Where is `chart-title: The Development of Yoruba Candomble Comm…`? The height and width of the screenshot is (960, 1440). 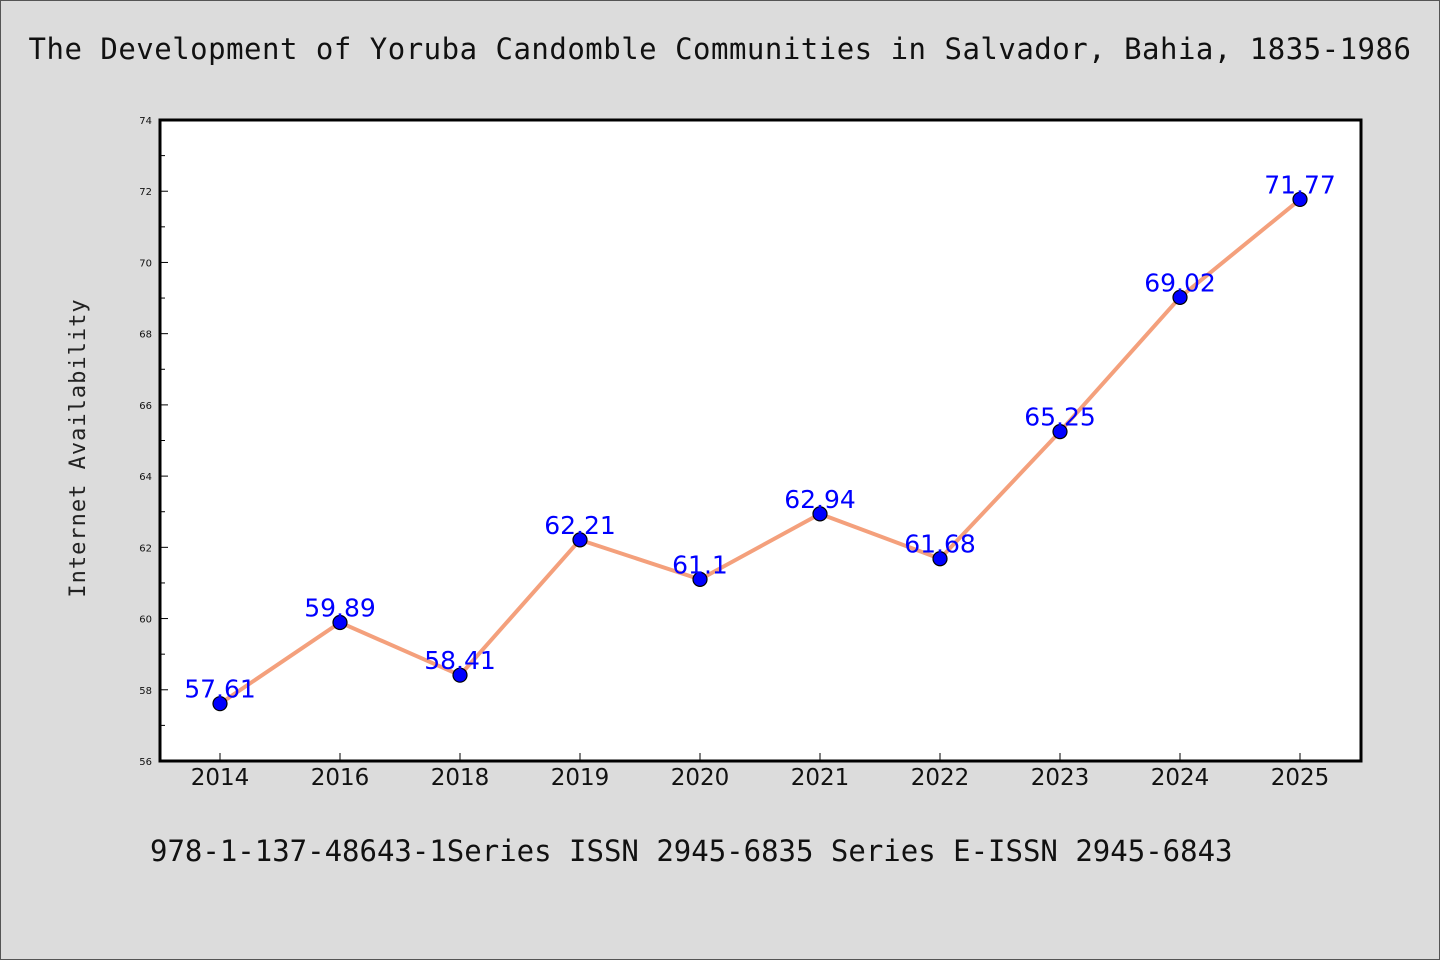 chart-title: The Development of Yoruba Candomble Comm… is located at coordinates (720, 49).